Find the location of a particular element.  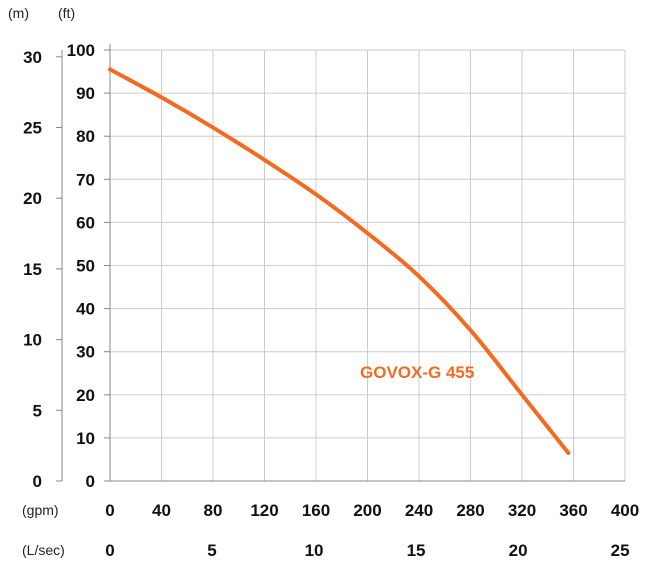

tick-label-gpm: 240 is located at coordinates (419, 510).